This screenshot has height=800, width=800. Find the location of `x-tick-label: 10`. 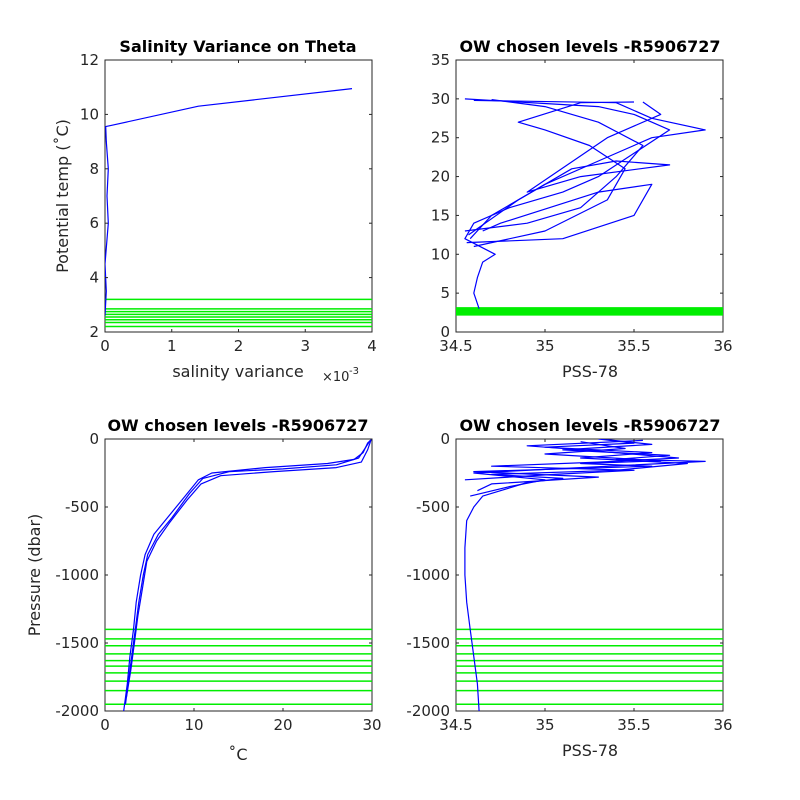

x-tick-label: 10 is located at coordinates (193, 725).